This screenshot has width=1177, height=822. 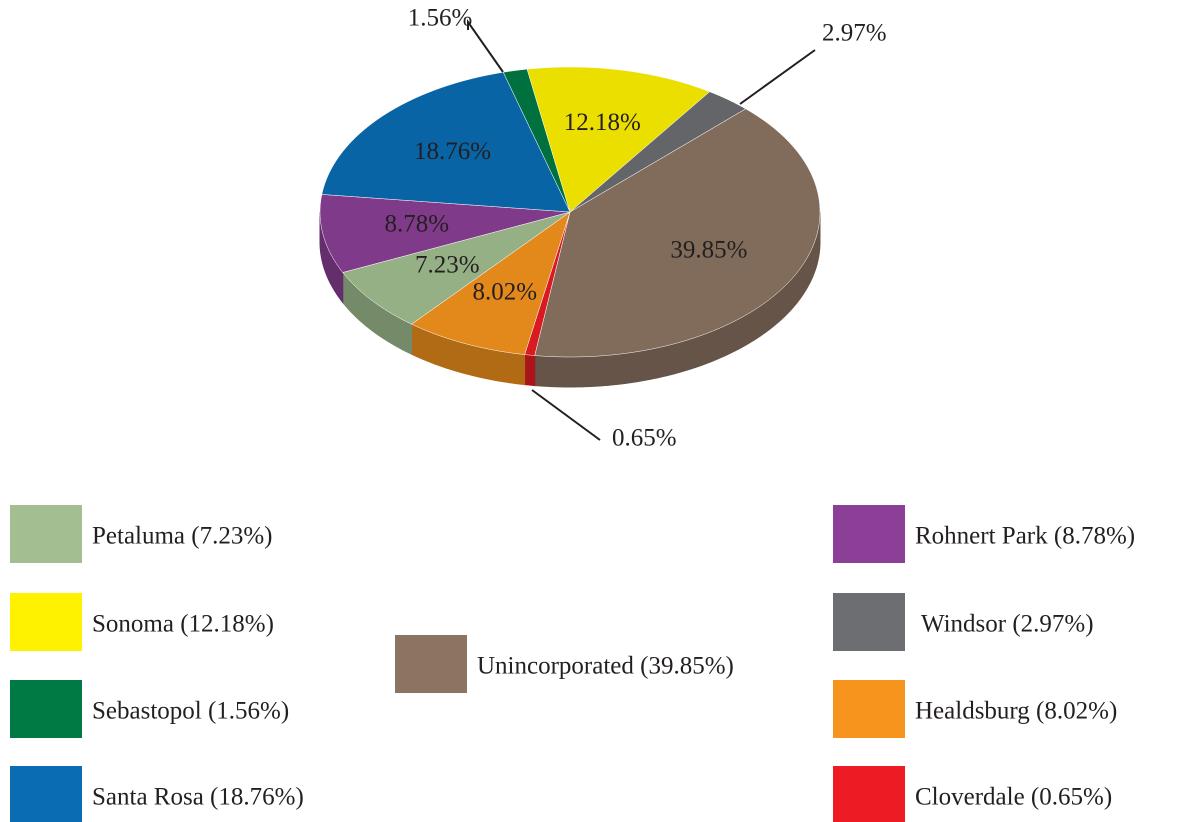 What do you see at coordinates (1007, 624) in the screenshot?
I see `legend-label: Windsor (2.97%)` at bounding box center [1007, 624].